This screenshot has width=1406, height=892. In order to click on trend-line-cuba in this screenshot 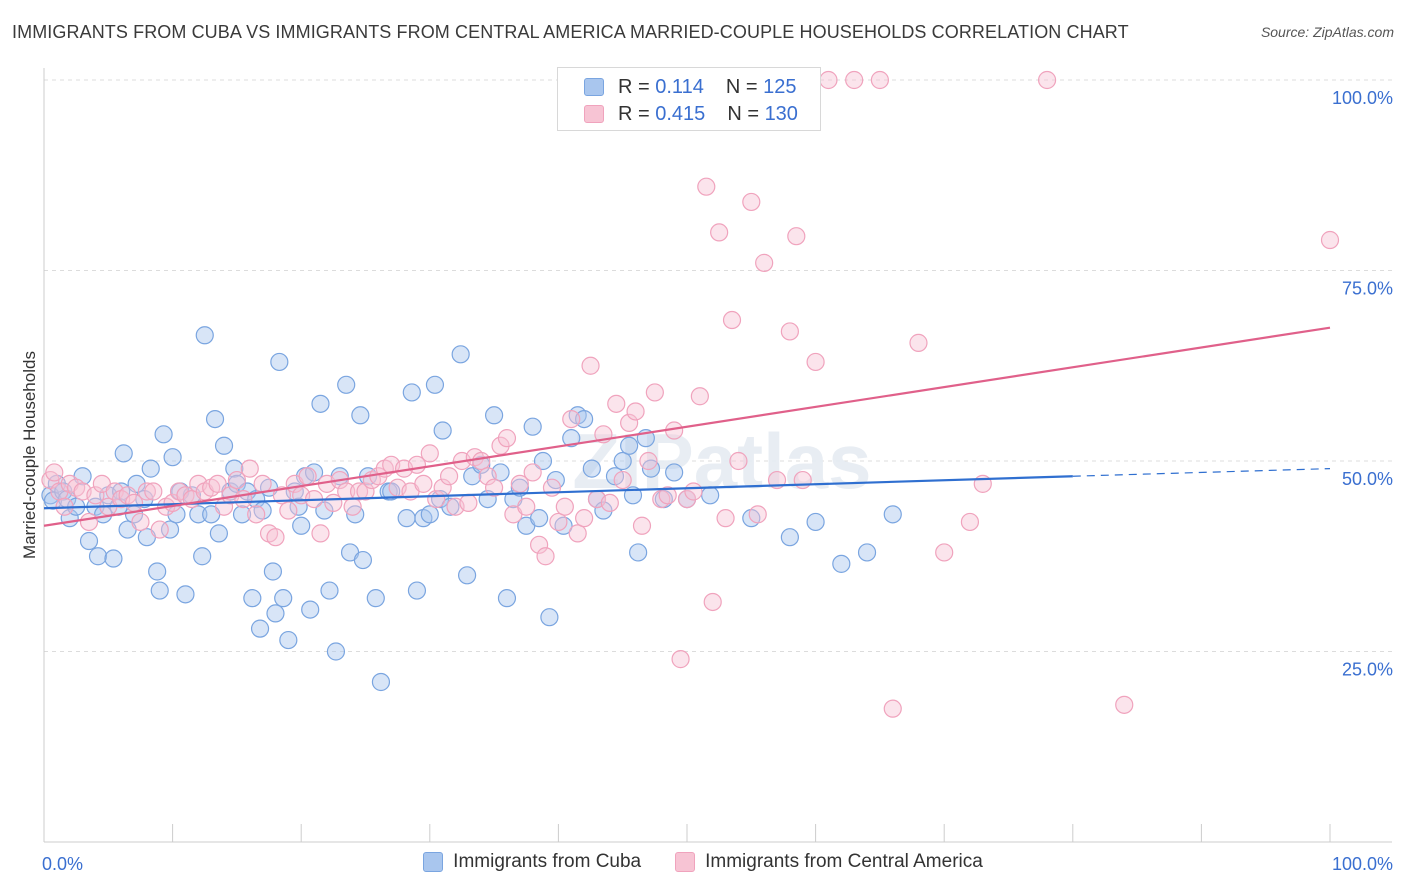, I will do `click(558, 492)`.